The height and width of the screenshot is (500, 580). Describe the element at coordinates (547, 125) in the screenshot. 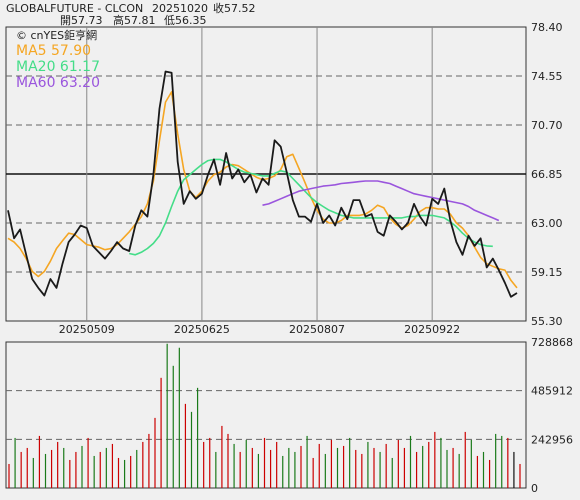

I see `price-y-tick-label: 70.70` at that location.